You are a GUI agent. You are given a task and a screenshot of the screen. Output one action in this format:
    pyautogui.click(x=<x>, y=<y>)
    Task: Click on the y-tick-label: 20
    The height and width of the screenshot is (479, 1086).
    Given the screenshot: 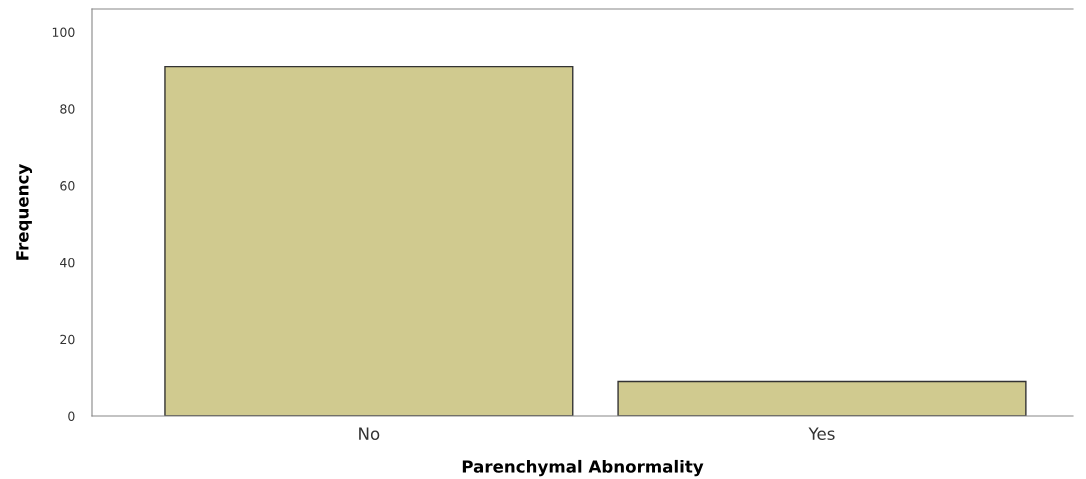 What is the action you would take?
    pyautogui.click(x=67, y=339)
    